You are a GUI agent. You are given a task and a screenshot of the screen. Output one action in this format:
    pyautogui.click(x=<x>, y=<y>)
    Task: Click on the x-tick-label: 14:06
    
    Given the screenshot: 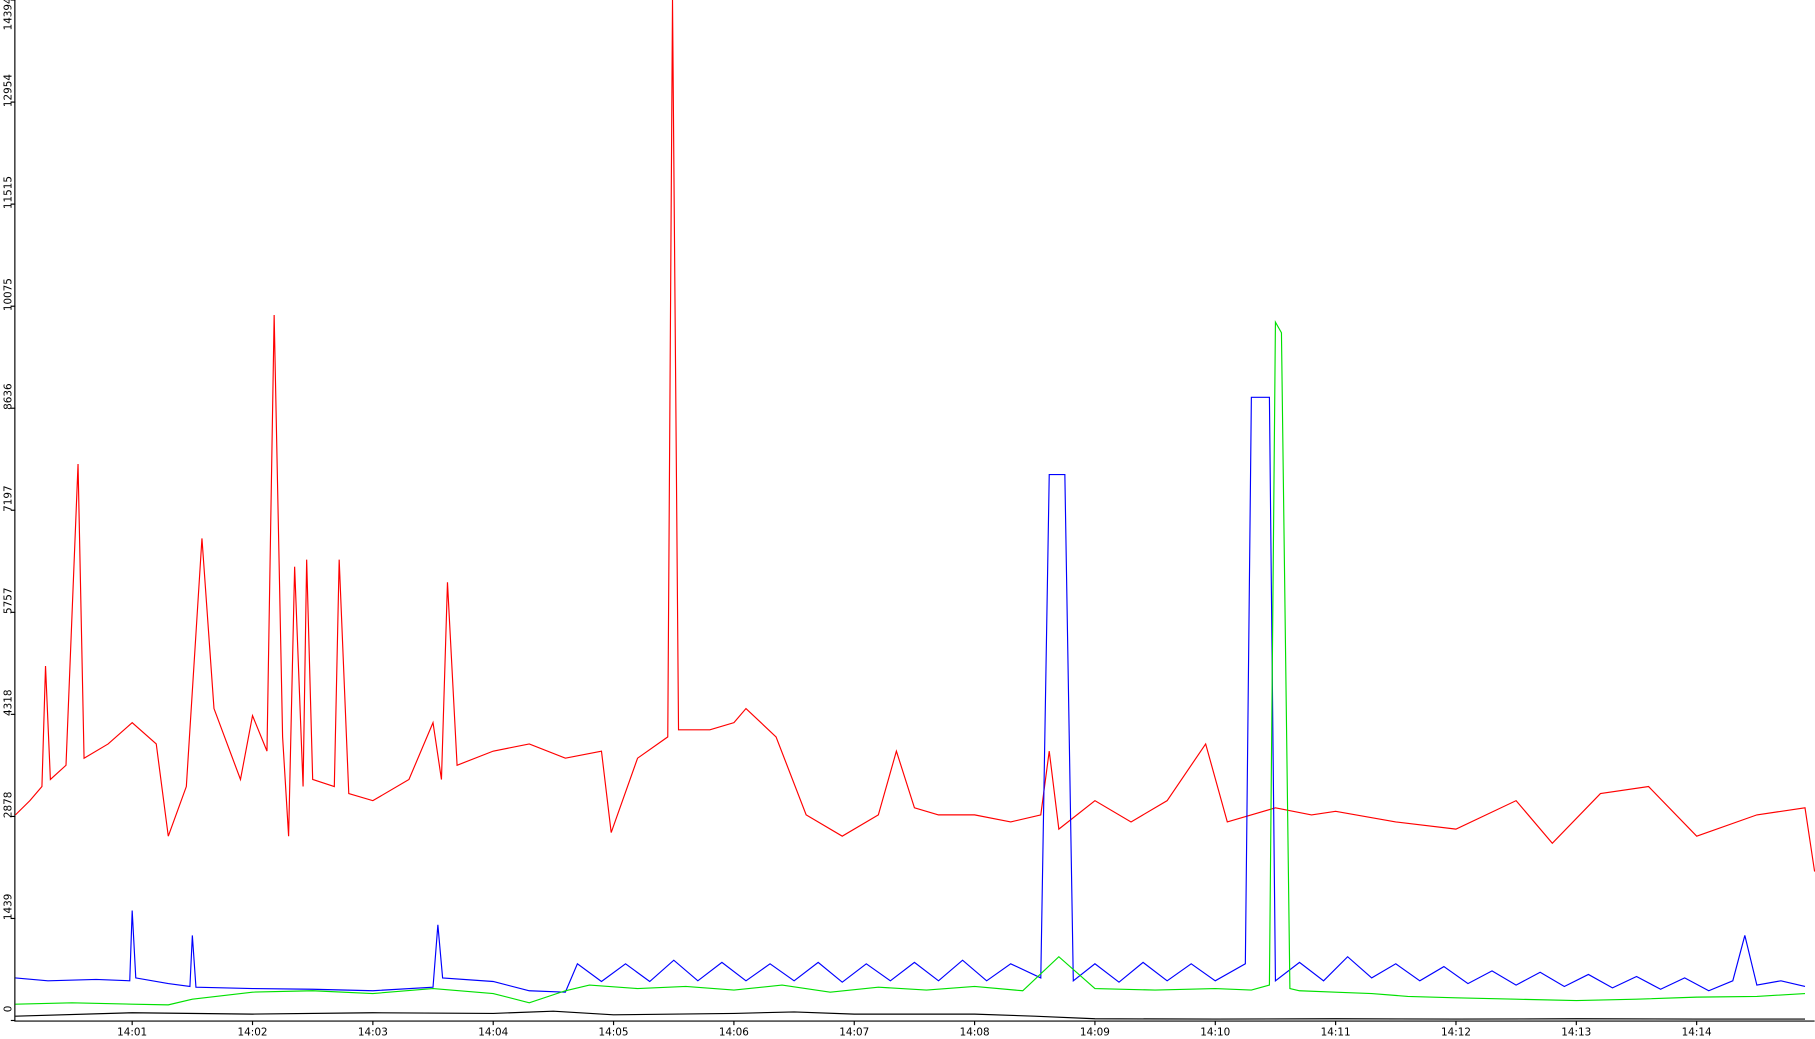 What is the action you would take?
    pyautogui.click(x=734, y=1033)
    